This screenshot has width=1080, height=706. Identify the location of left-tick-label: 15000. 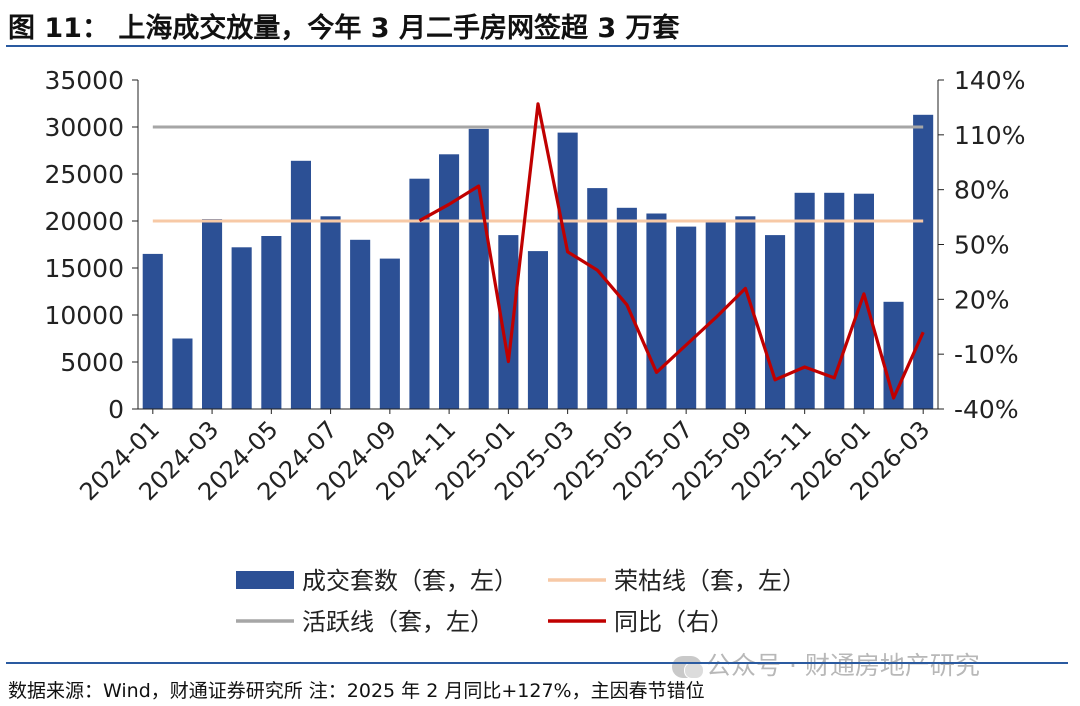
(84, 268).